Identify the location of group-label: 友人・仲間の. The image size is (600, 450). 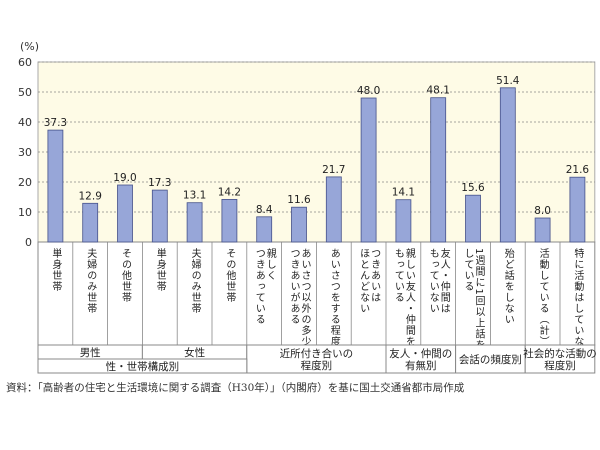
(420, 353).